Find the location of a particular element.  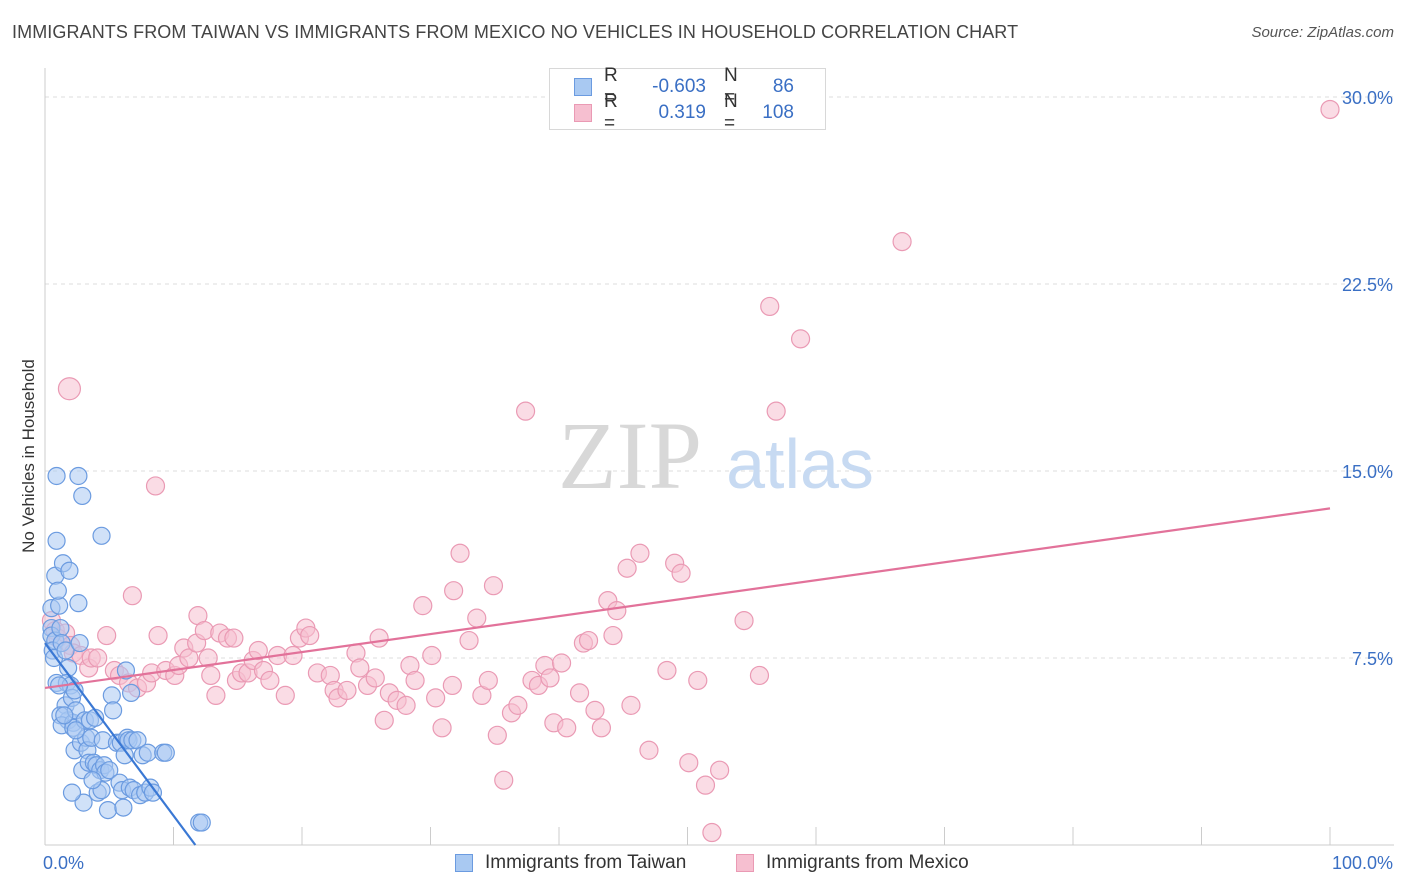

legend-label-taiwan: Immigrants from Taiwan is located at coordinates (586, 862).